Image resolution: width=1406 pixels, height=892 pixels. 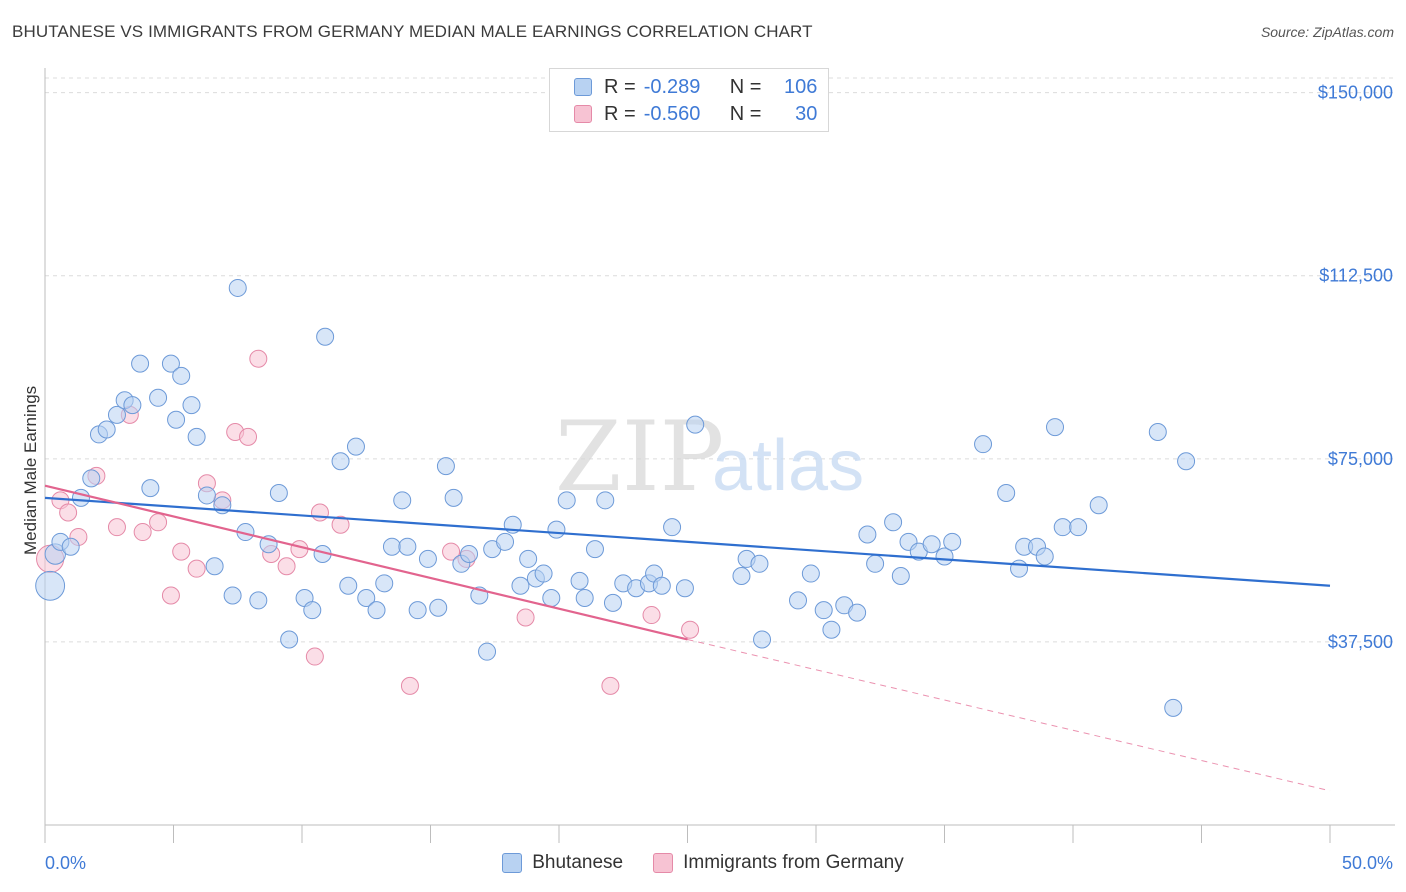 I want to click on y-tick-label: $150,000, so click(x=1355, y=93).